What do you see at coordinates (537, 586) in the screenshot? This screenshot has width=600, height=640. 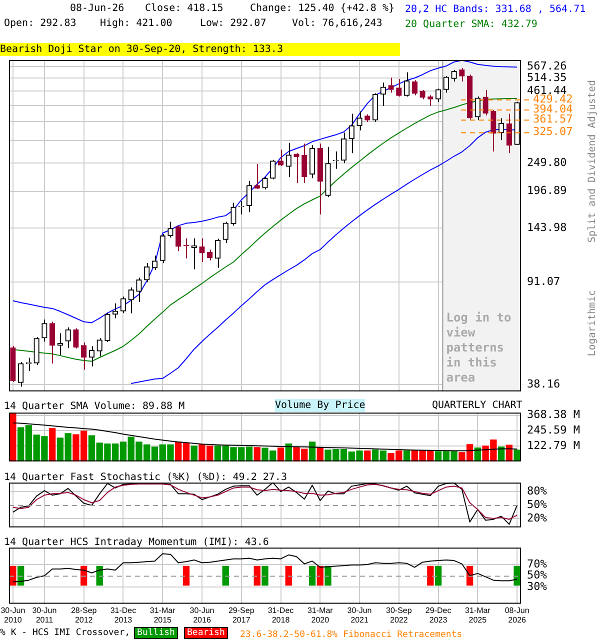 I see `y-tick-label: 30%` at bounding box center [537, 586].